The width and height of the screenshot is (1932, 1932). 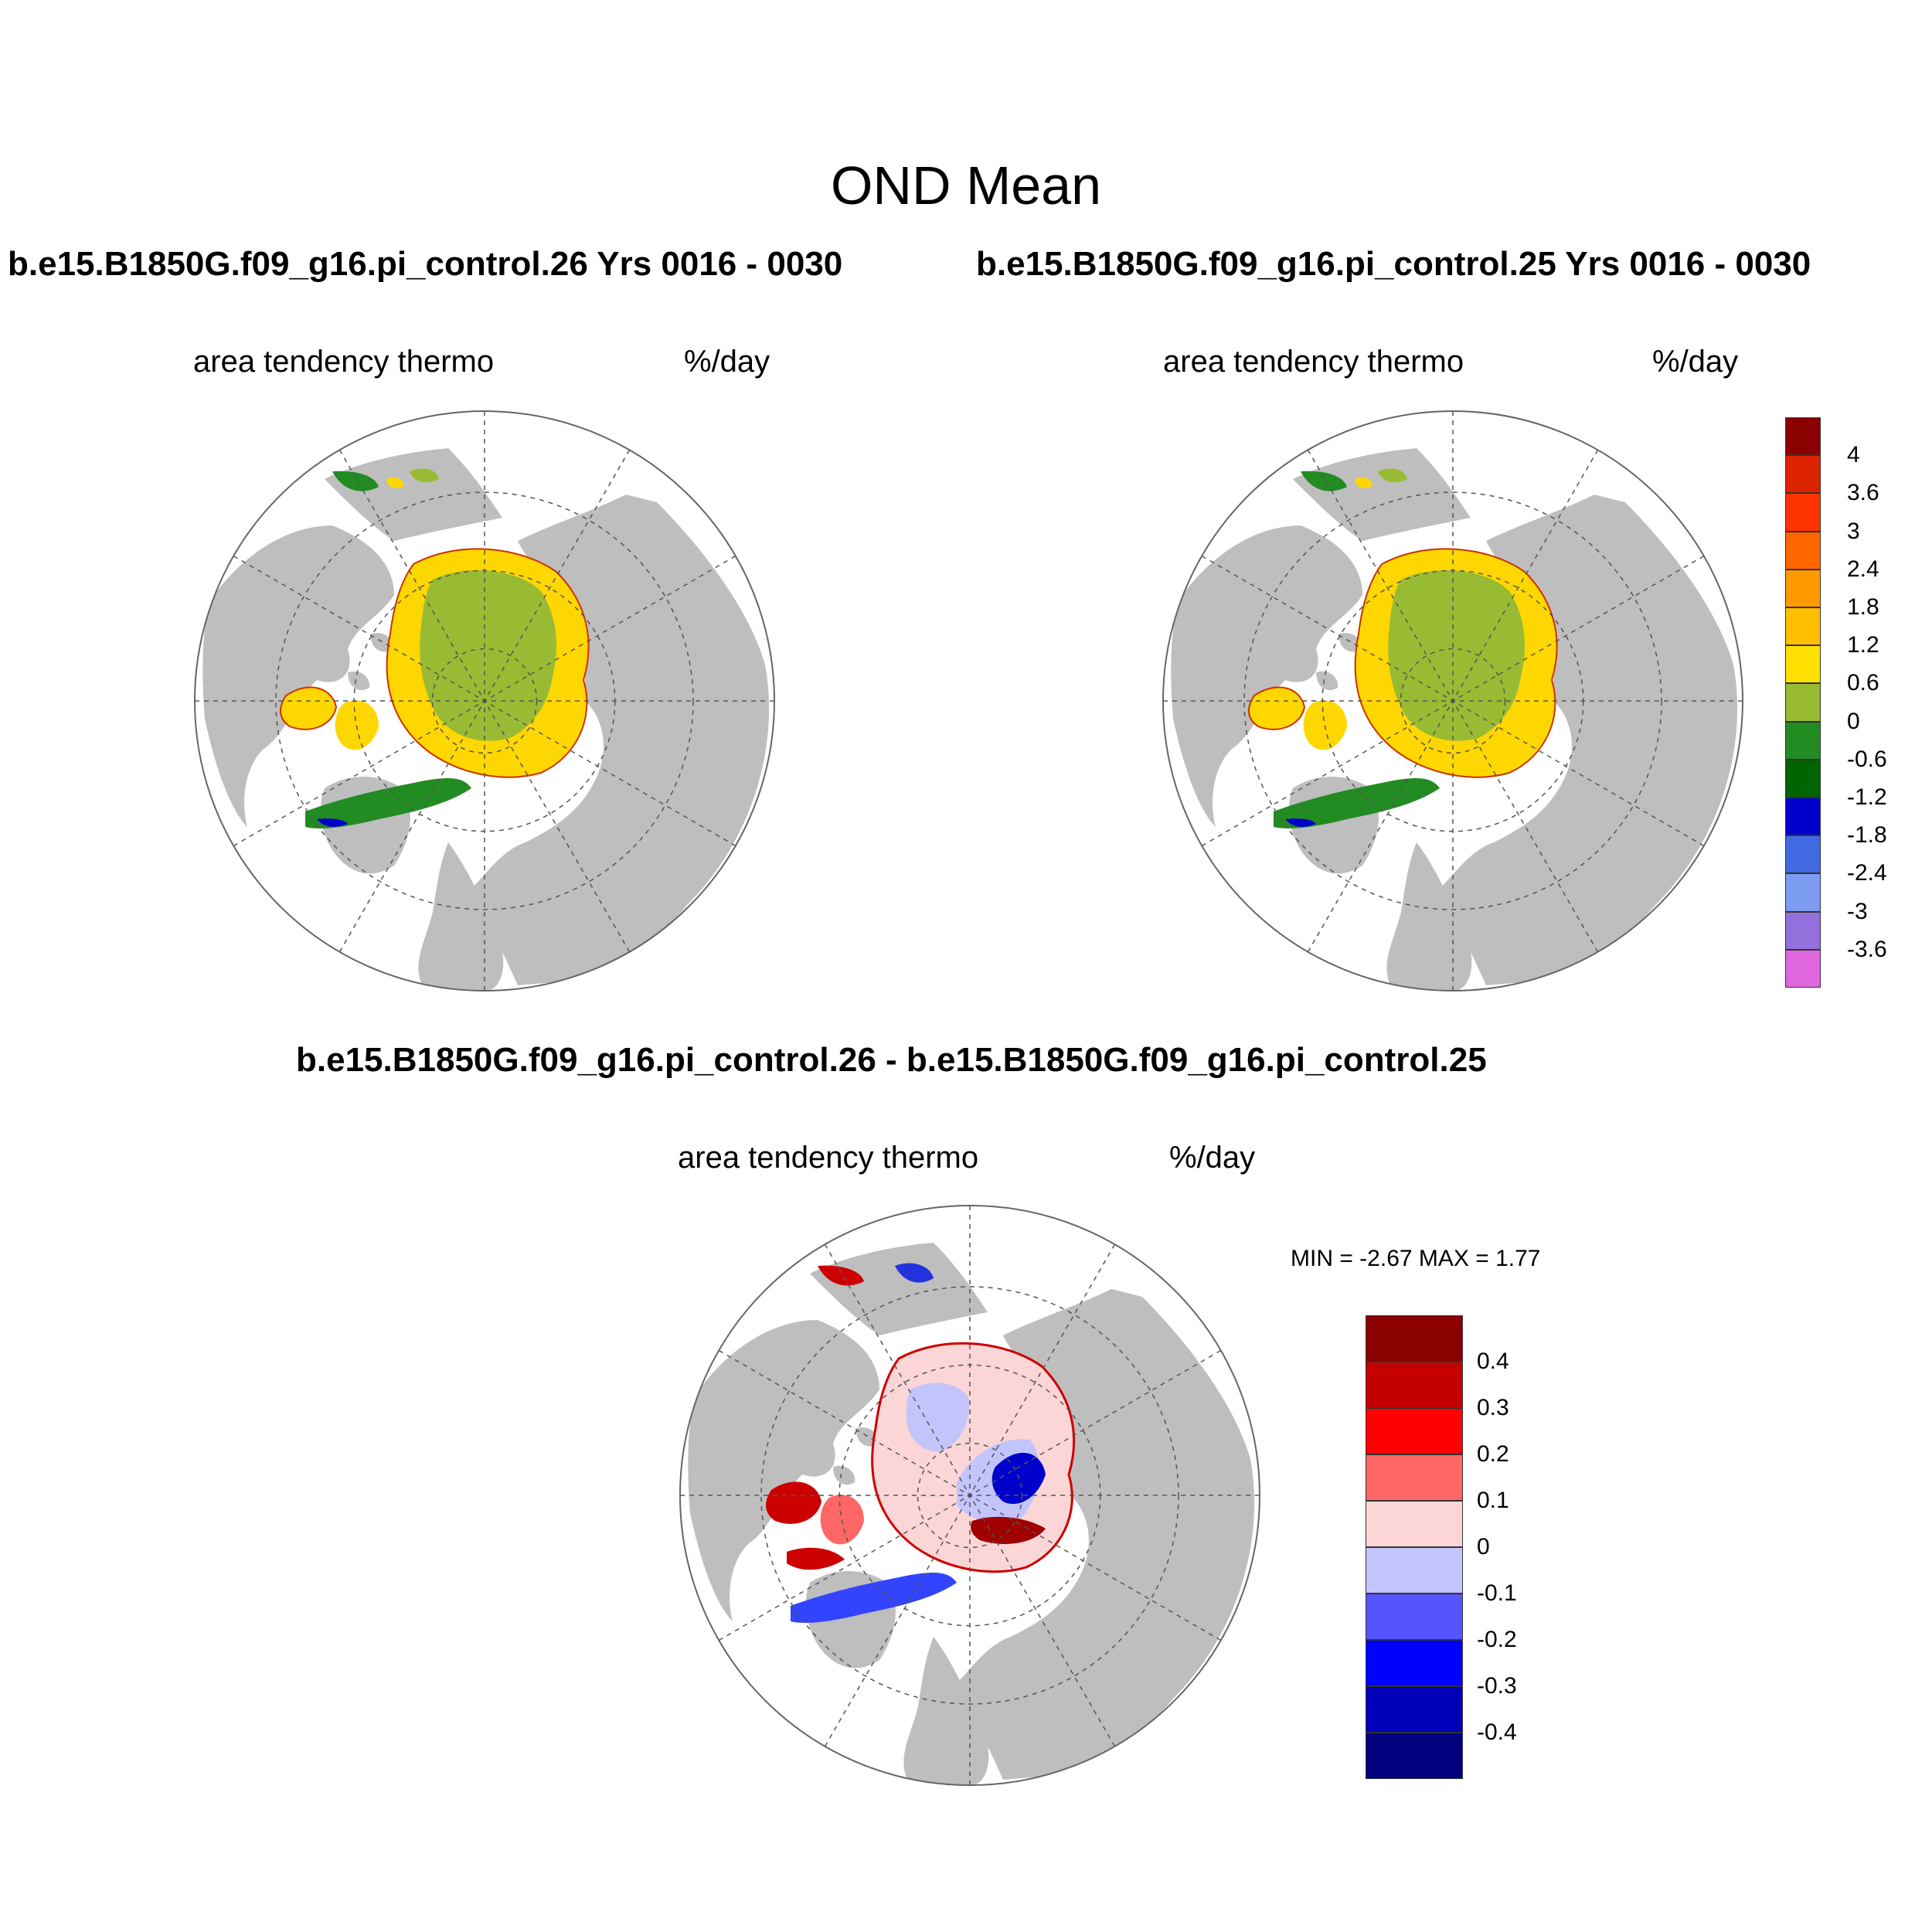 What do you see at coordinates (1863, 645) in the screenshot?
I see `colorbar-top-tick-label: 1.2` at bounding box center [1863, 645].